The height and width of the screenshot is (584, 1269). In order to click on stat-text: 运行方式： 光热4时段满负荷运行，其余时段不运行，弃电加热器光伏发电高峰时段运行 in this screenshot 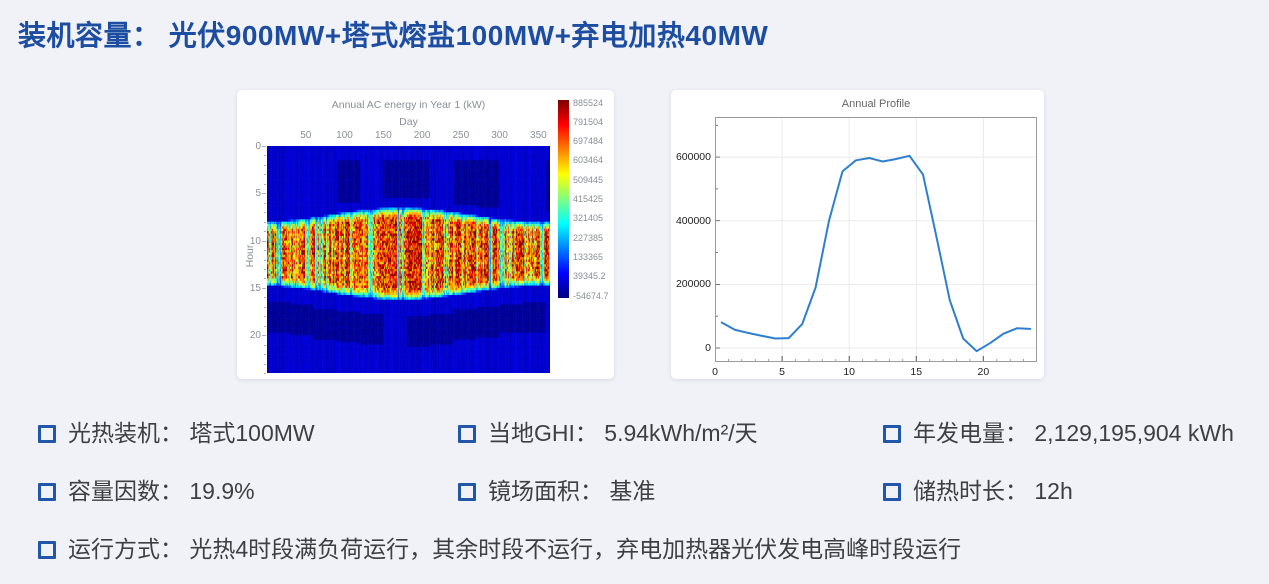, I will do `click(515, 549)`.